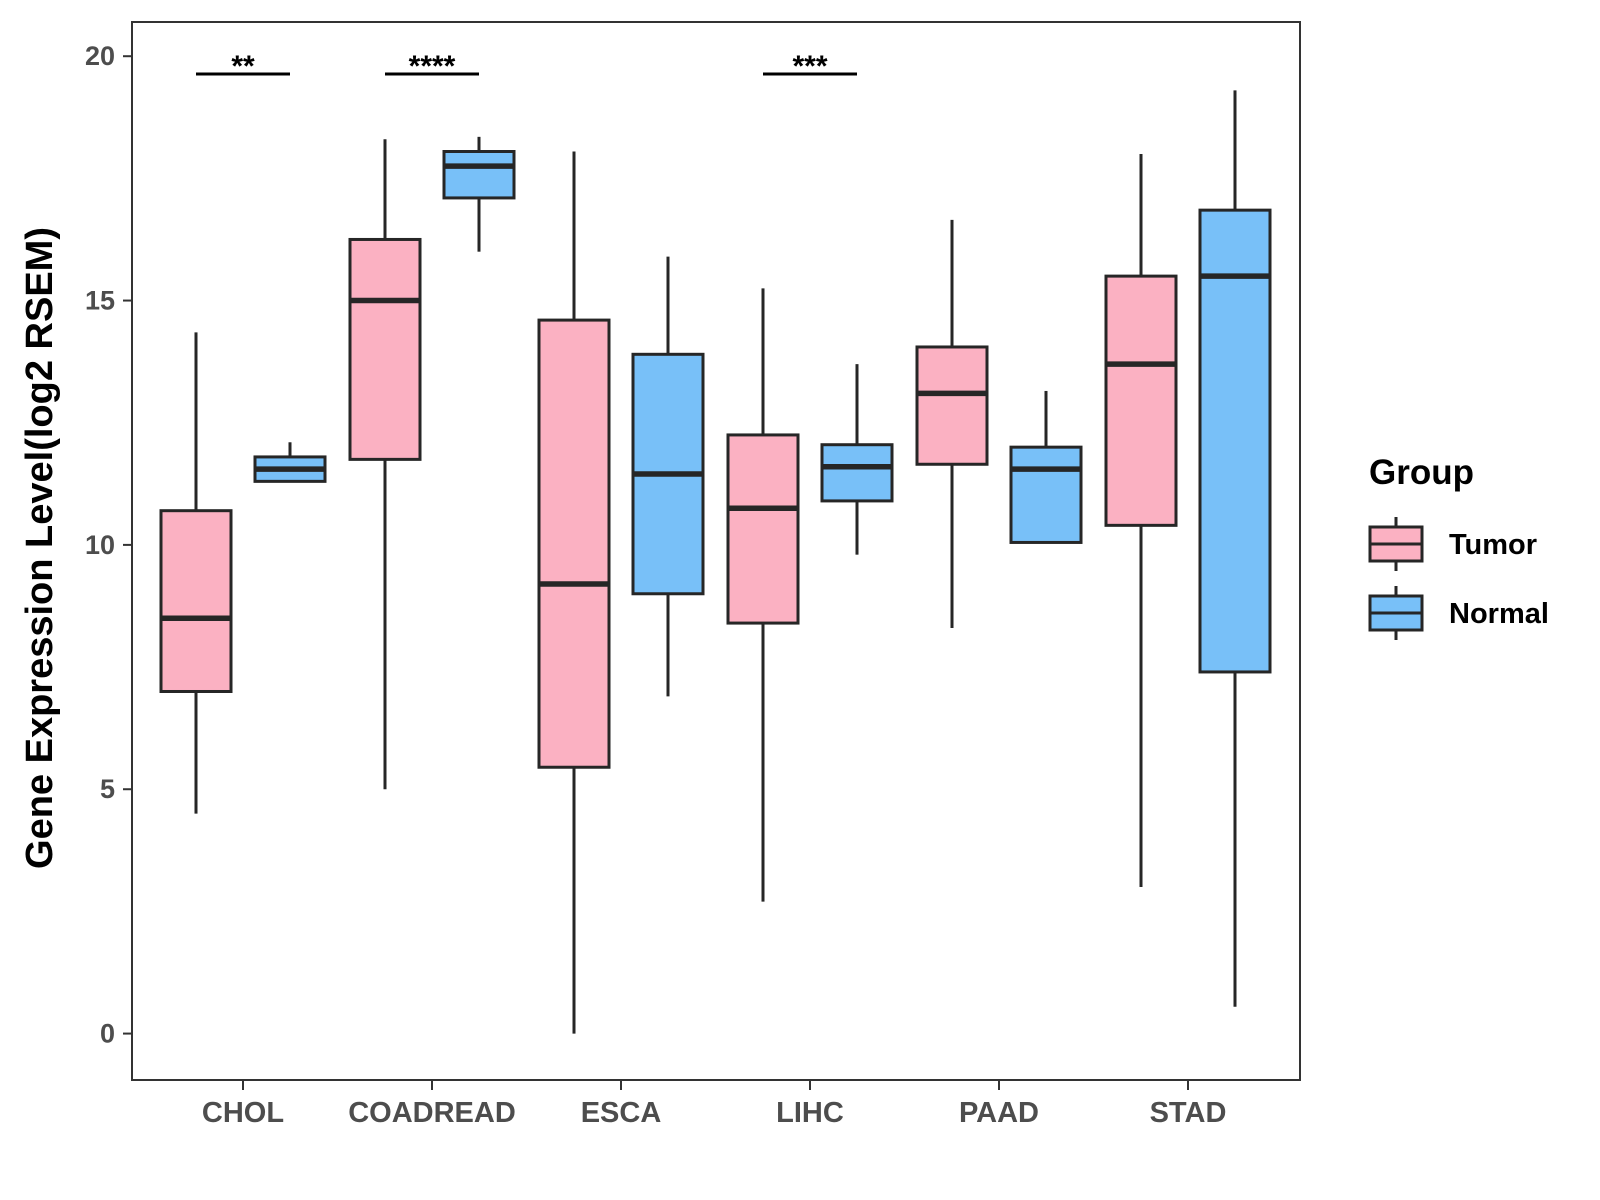 This screenshot has width=1600, height=1200. I want to click on significance-coadread: ****, so click(432, 66).